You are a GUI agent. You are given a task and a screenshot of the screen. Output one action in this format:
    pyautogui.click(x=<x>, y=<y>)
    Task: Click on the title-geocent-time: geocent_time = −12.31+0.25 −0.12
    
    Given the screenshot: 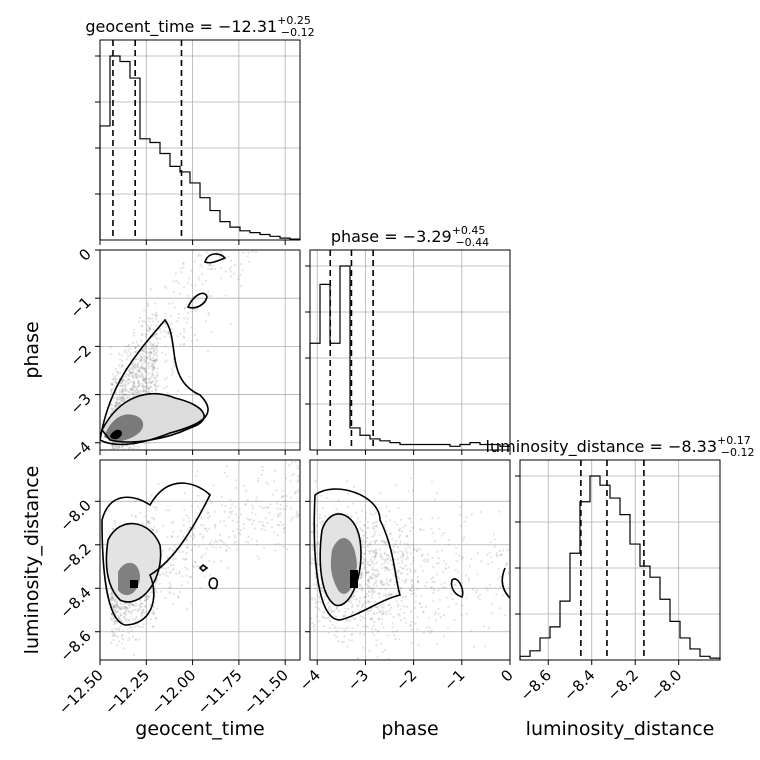 What is the action you would take?
    pyautogui.click(x=199, y=26)
    